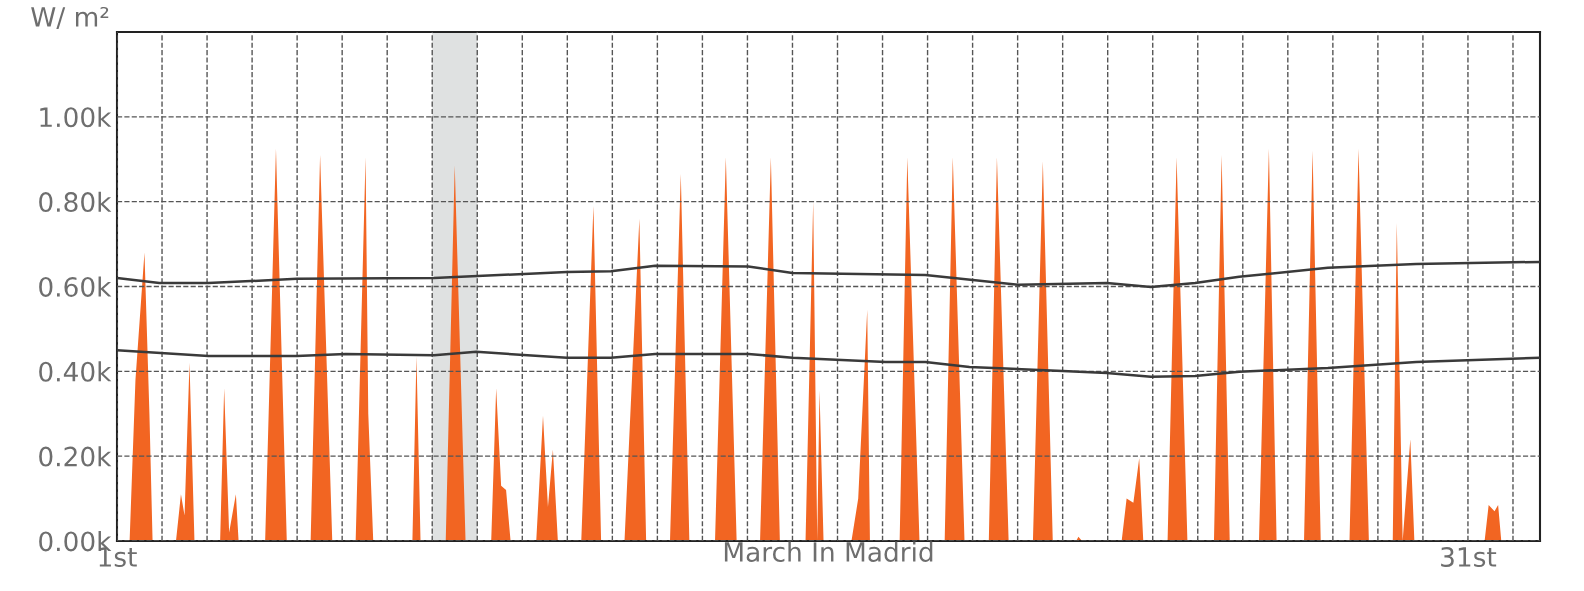  What do you see at coordinates (75, 202) in the screenshot?
I see `y-tick-label: 0.80k` at bounding box center [75, 202].